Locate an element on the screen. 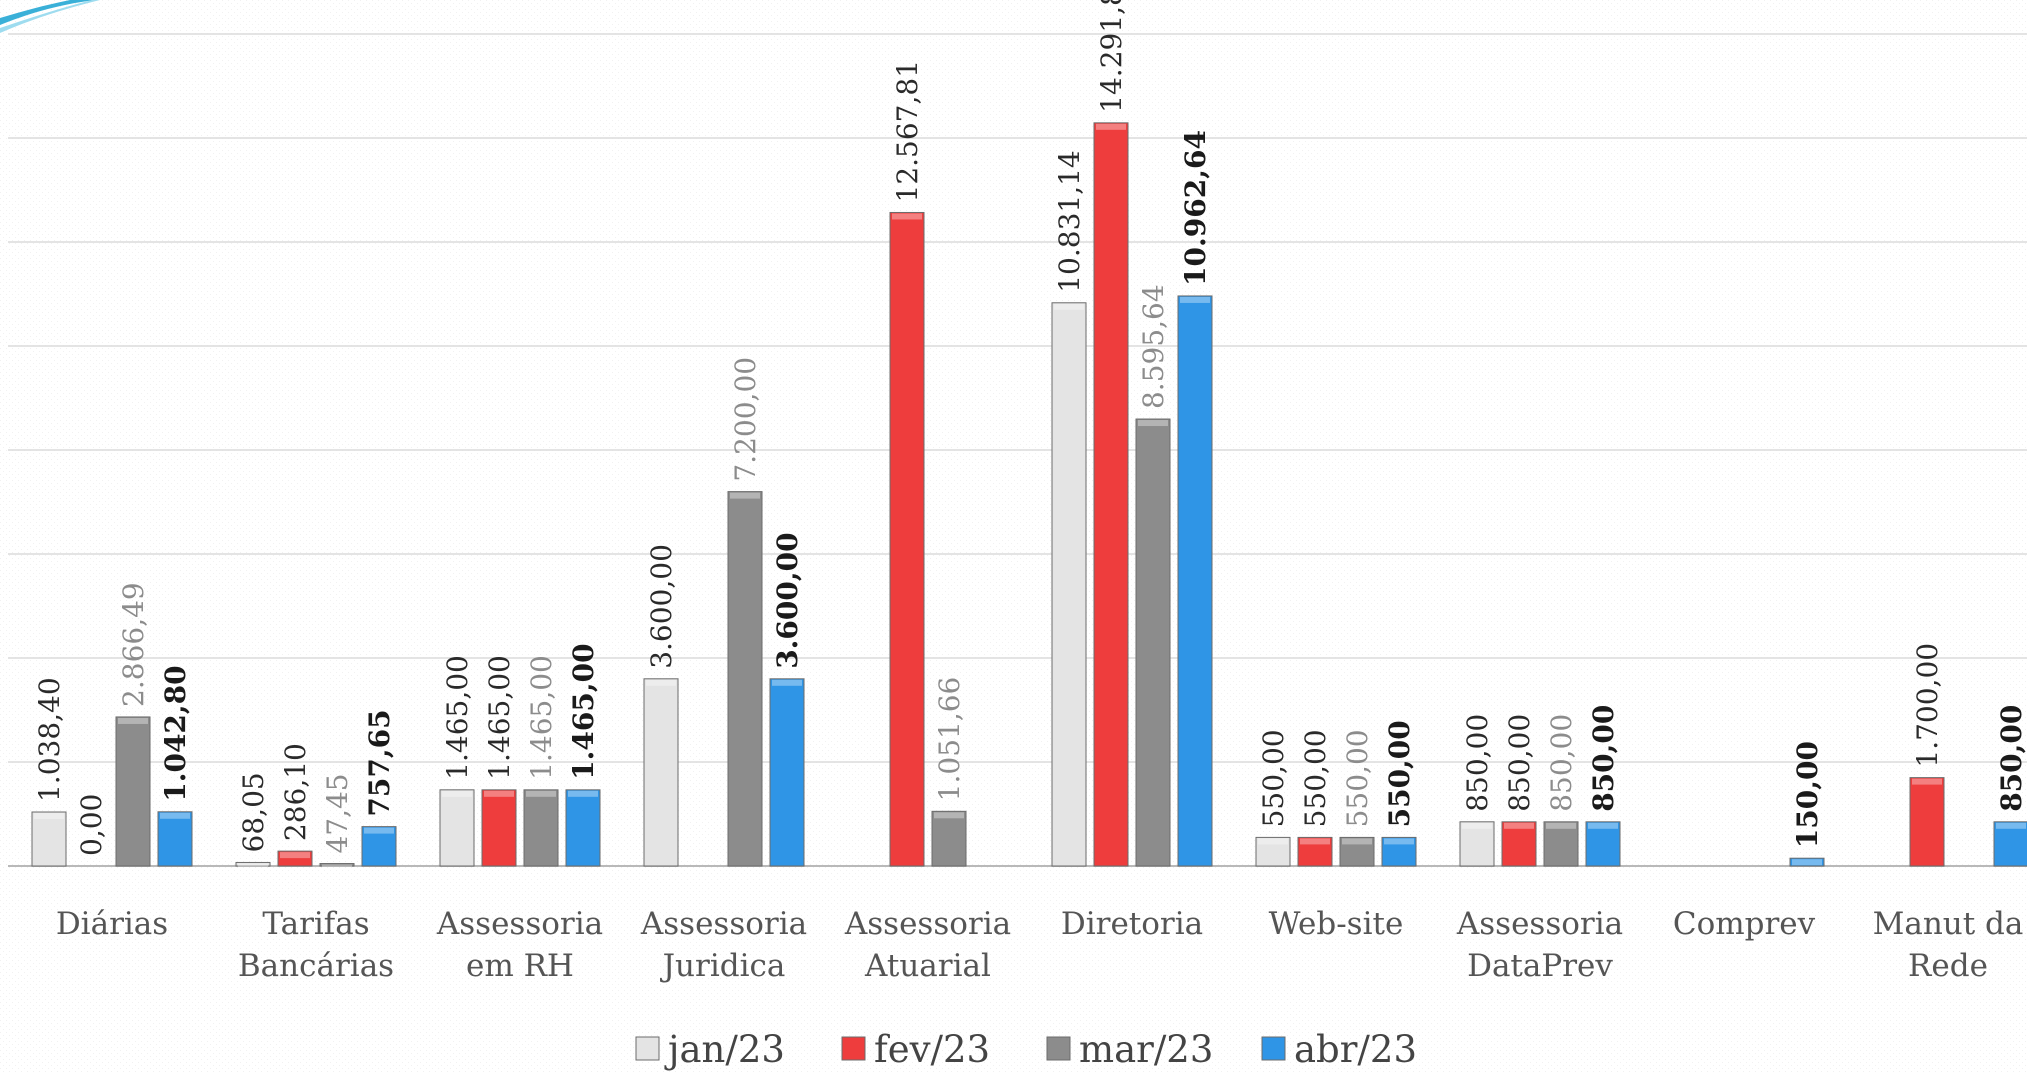 This screenshot has height=1074, width=2027. data-label: 10.831,14 is located at coordinates (1069, 221).